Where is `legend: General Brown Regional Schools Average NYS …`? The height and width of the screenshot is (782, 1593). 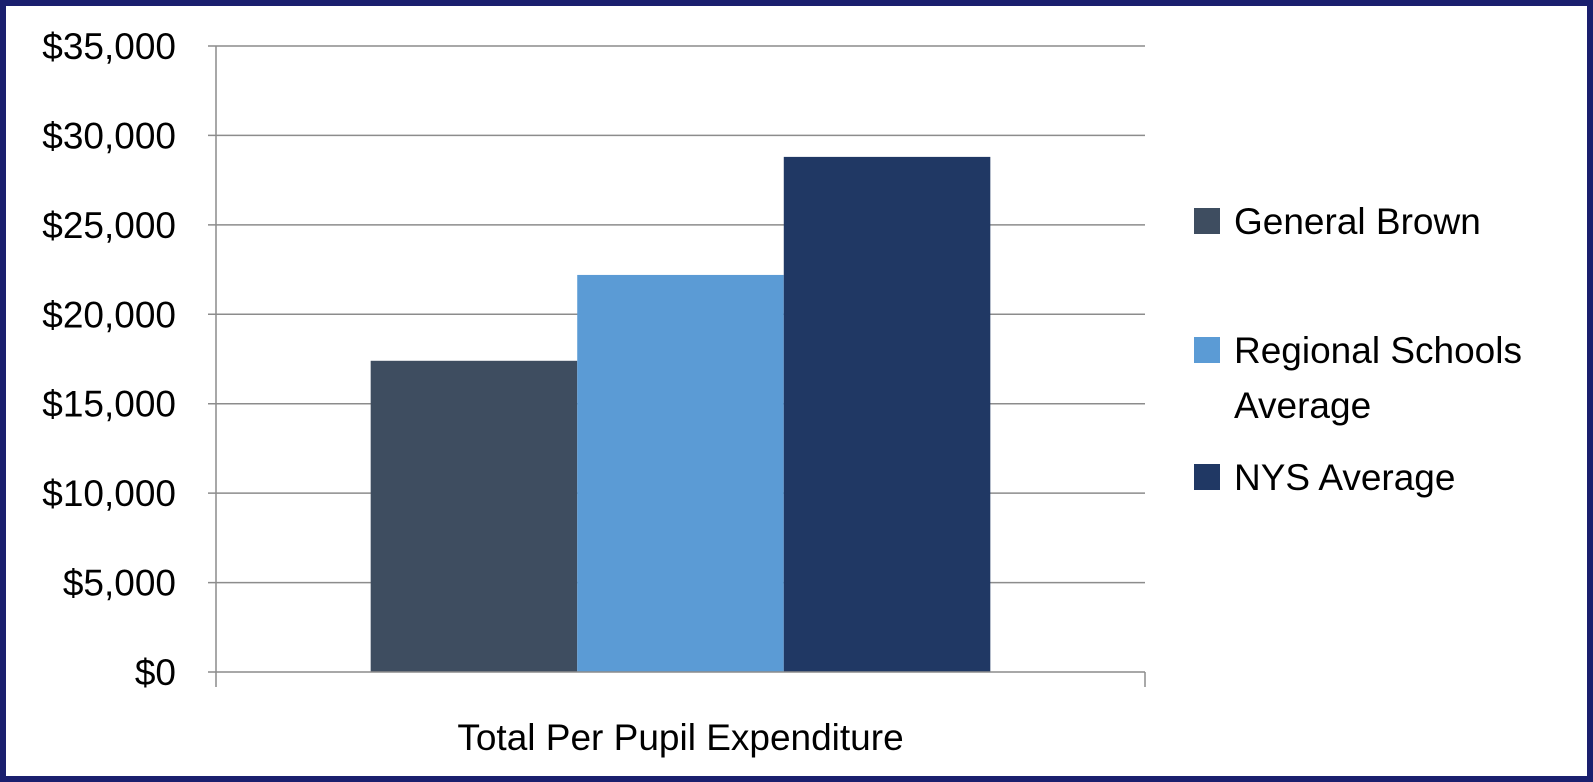
legend: General Brown Regional Schools Average NYS … is located at coordinates (1358, 349).